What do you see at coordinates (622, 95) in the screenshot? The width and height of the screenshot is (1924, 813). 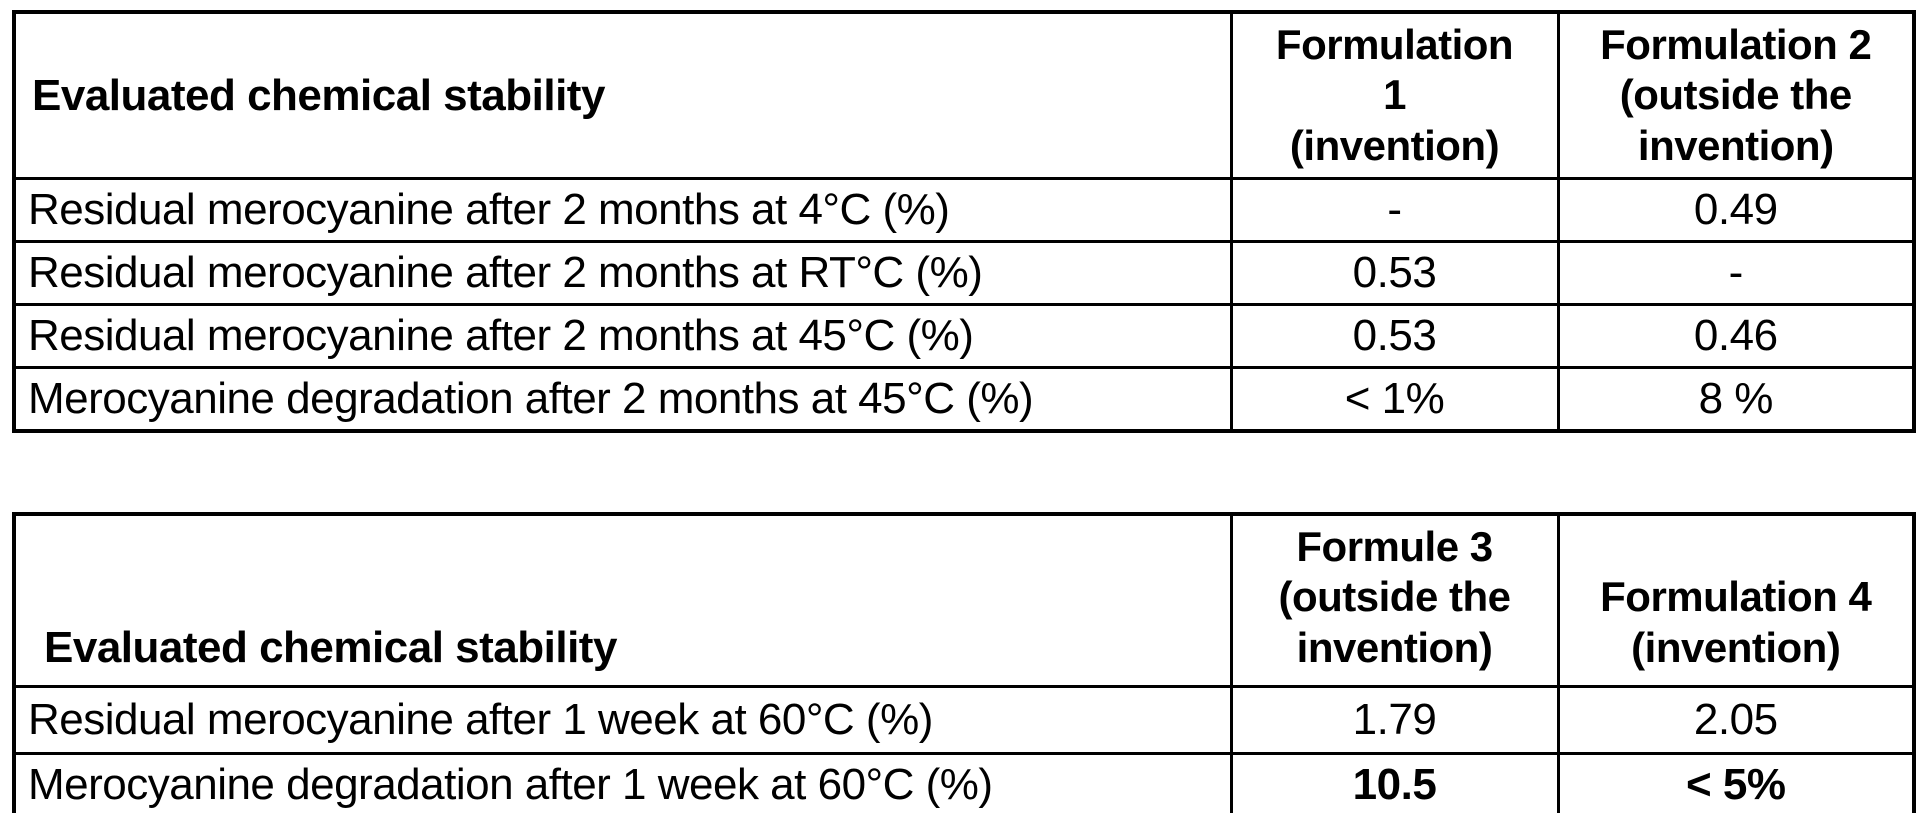 I see `table-1-title: Evaluated chemical stability` at bounding box center [622, 95].